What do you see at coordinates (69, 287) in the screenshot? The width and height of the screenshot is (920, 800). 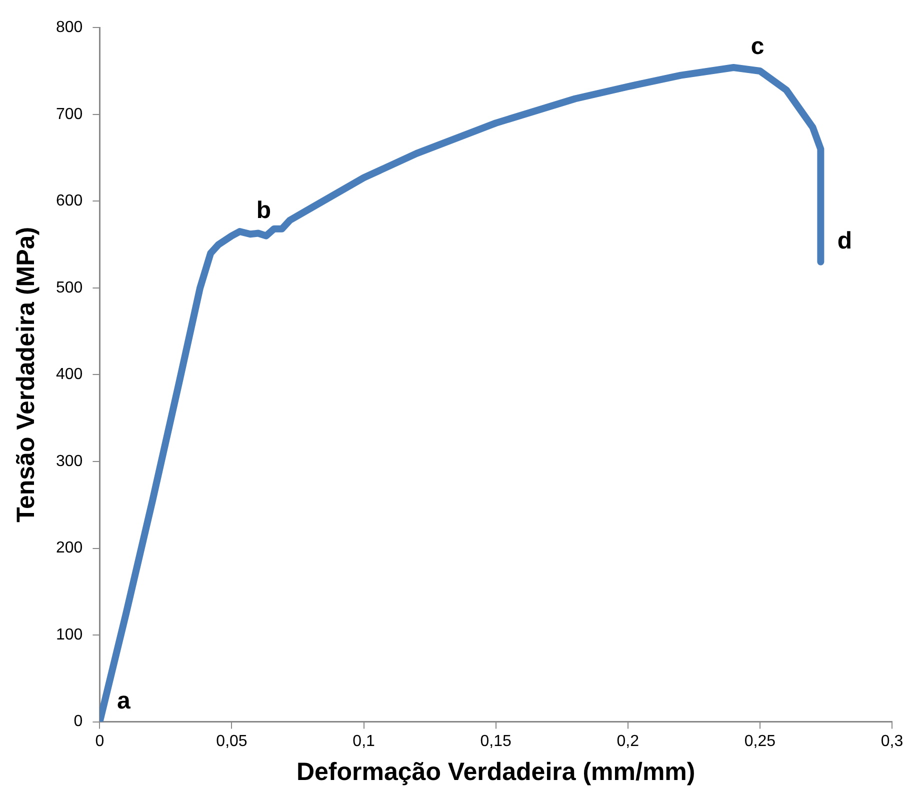 I see `y-tick-label: 500` at bounding box center [69, 287].